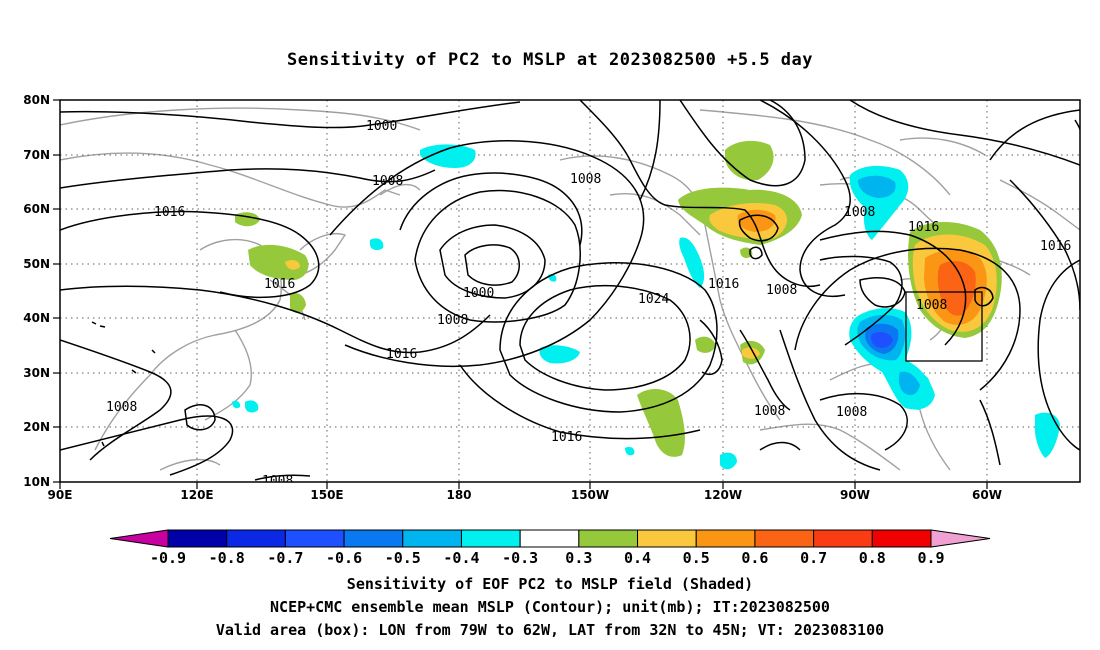  Describe the element at coordinates (855, 495) in the screenshot. I see `lon-label: 90W` at that location.